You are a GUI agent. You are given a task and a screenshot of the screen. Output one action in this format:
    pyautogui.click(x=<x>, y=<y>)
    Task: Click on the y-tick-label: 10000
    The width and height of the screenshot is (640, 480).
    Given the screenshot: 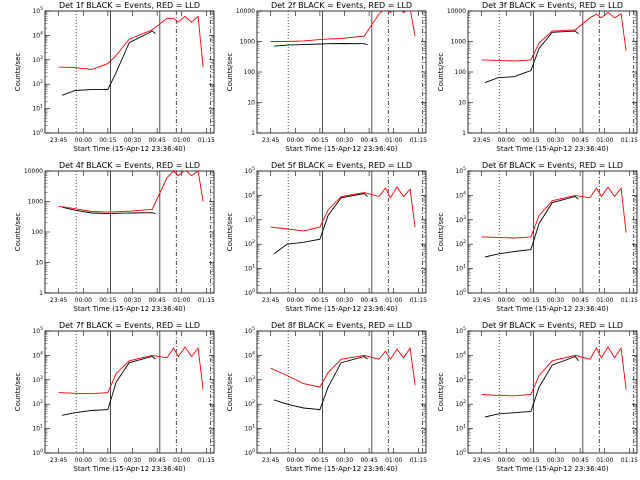 What is the action you would take?
    pyautogui.click(x=456, y=11)
    